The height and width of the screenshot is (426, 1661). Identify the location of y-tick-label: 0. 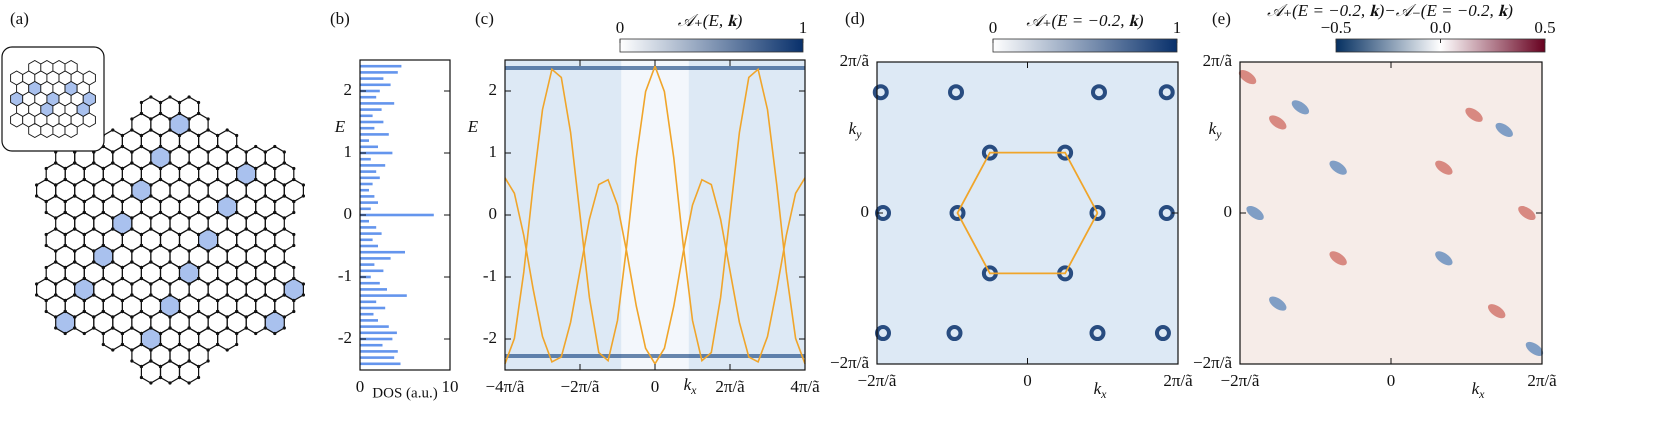
(493, 213).